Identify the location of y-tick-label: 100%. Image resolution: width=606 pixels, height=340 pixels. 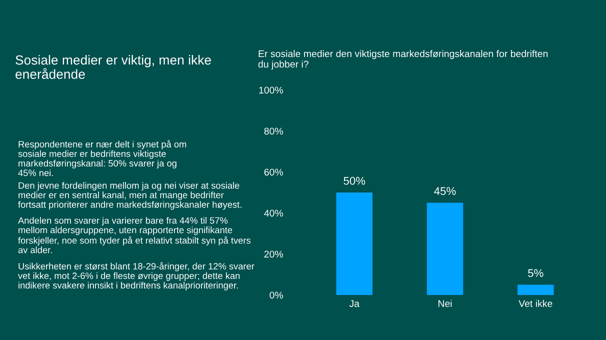
(271, 90).